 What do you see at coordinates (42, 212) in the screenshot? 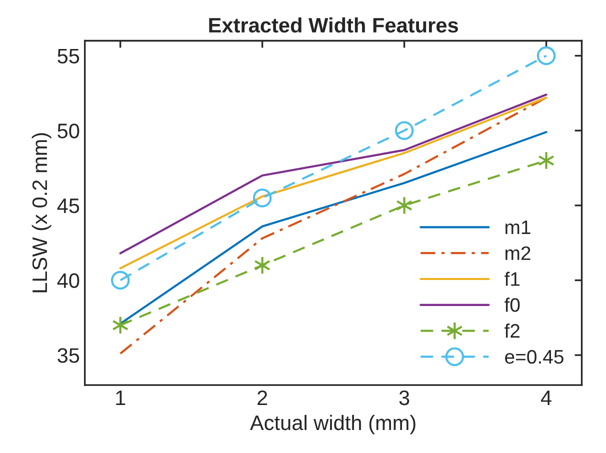
I see `y-axis-title: LLSW (x 0.2 mm)` at bounding box center [42, 212].